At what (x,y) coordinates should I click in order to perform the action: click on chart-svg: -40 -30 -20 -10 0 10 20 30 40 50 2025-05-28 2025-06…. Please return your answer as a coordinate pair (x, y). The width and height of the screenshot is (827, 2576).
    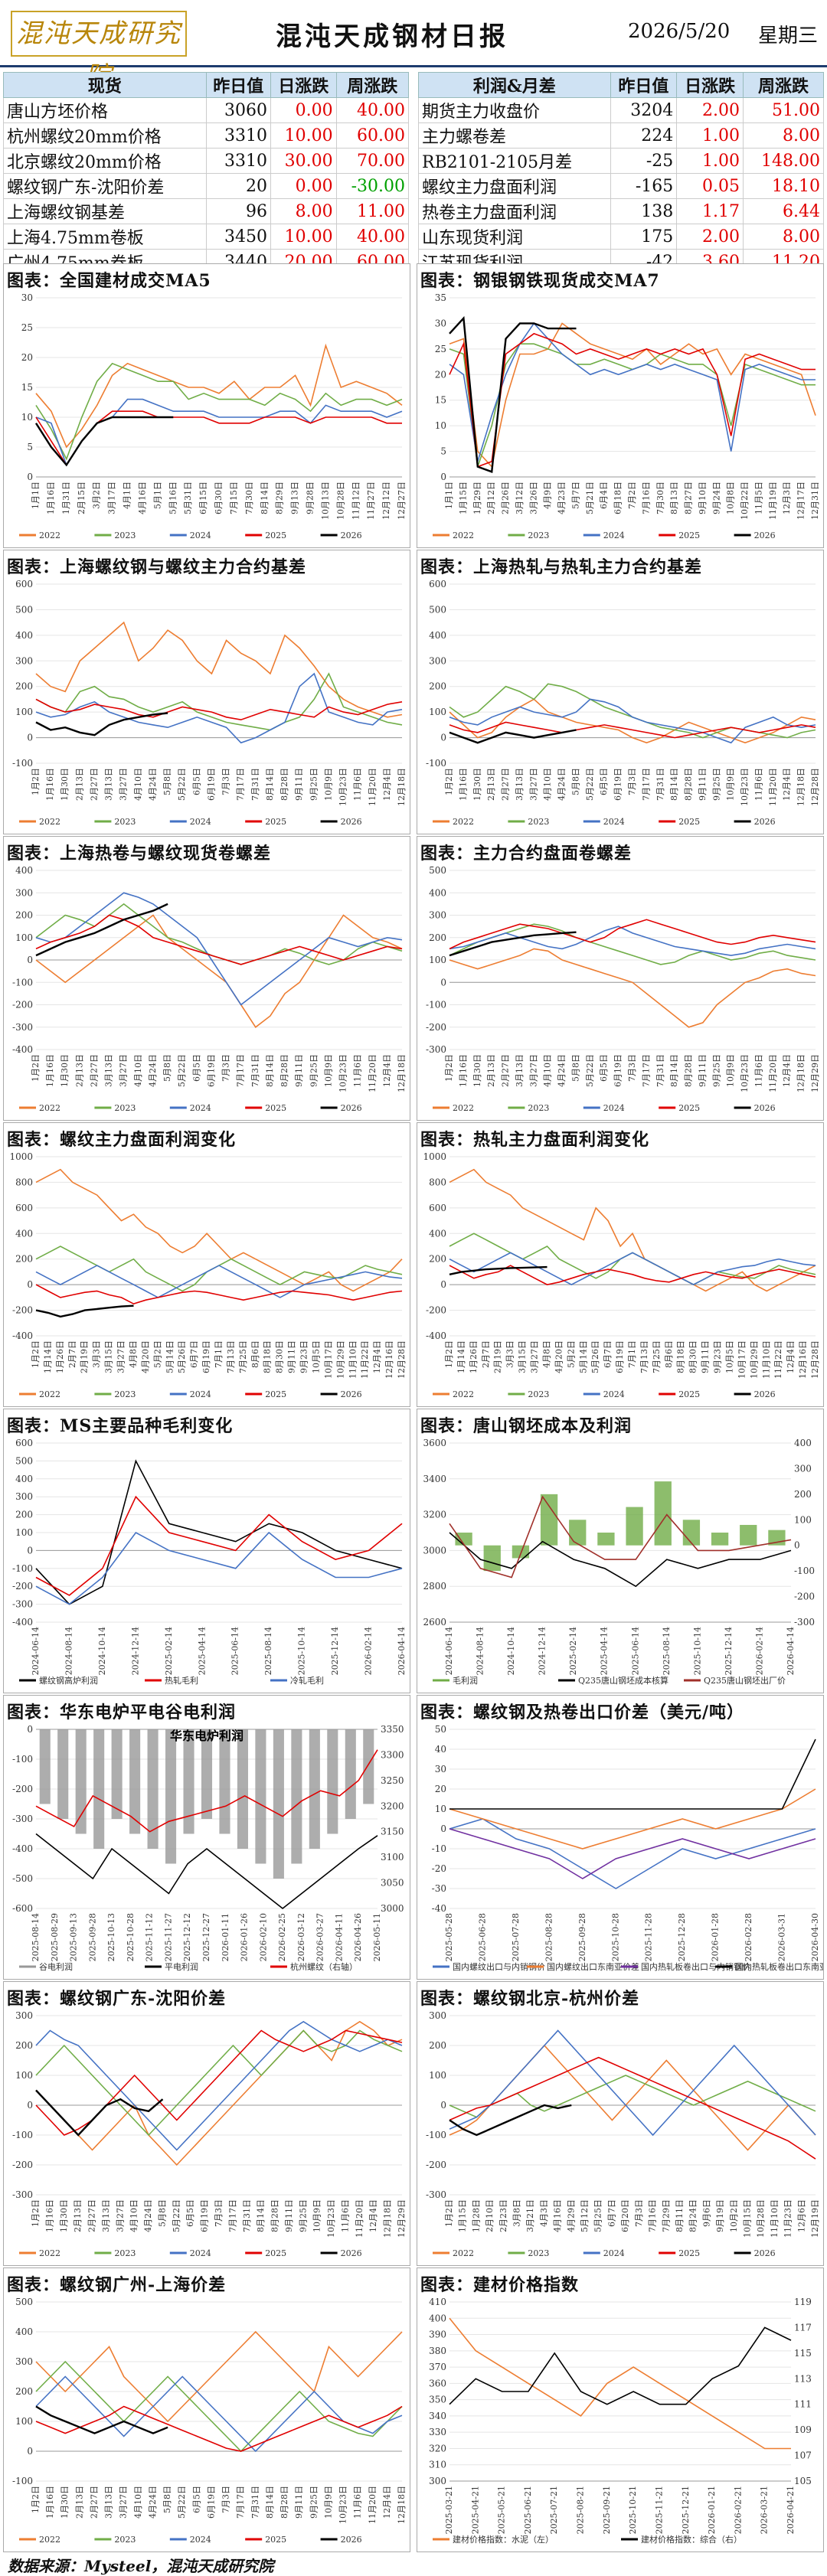
    Looking at the image, I should click on (627, 1848).